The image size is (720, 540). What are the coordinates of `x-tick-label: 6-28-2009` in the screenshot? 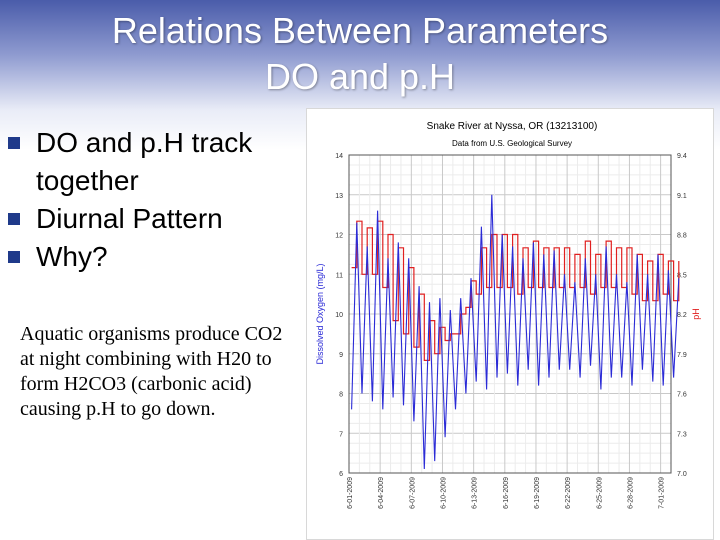 It's located at (630, 493).